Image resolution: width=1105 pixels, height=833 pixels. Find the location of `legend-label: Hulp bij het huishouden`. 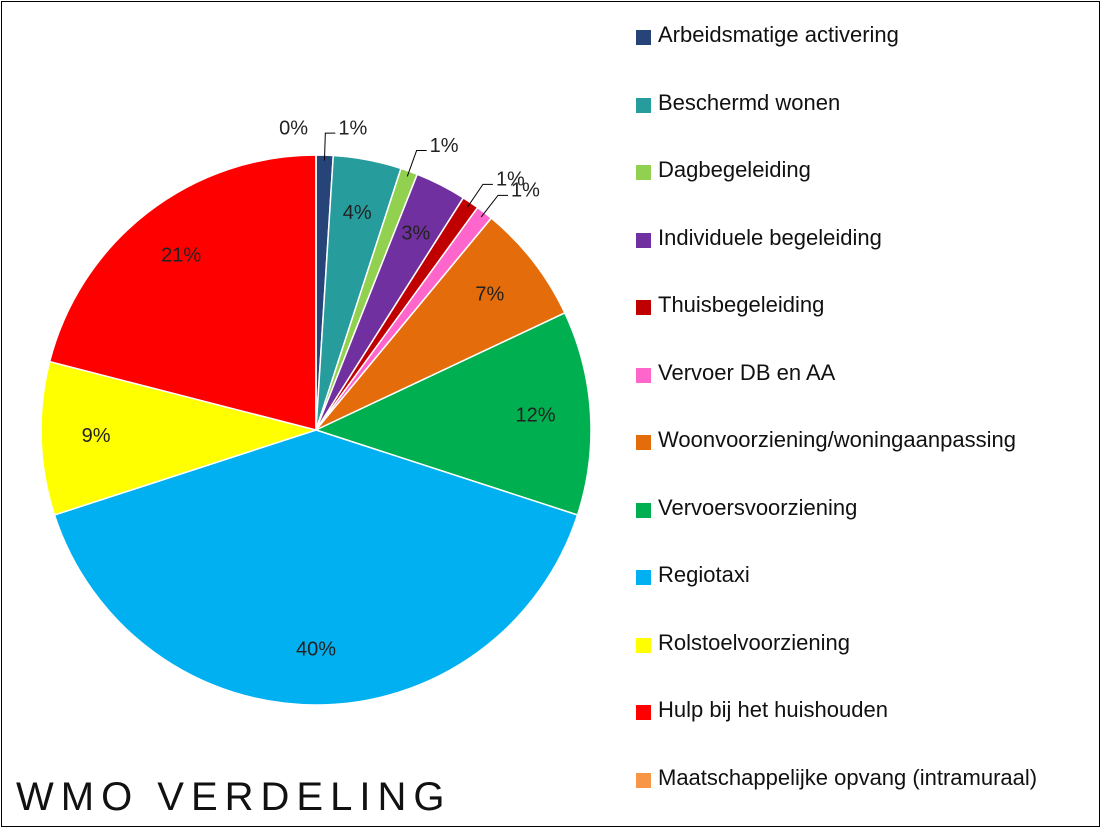

legend-label: Hulp bij het huishouden is located at coordinates (773, 709).